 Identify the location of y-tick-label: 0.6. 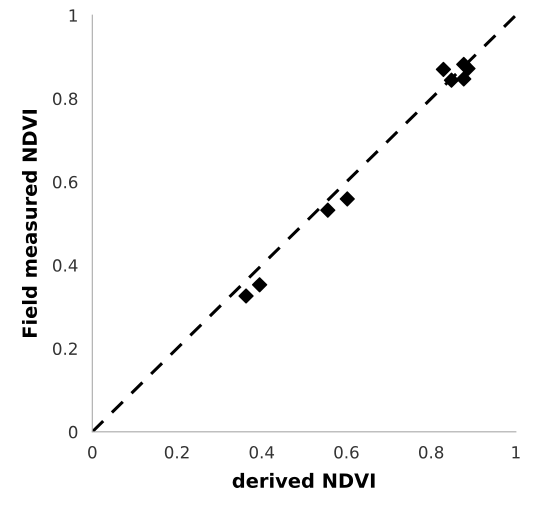
(65, 182).